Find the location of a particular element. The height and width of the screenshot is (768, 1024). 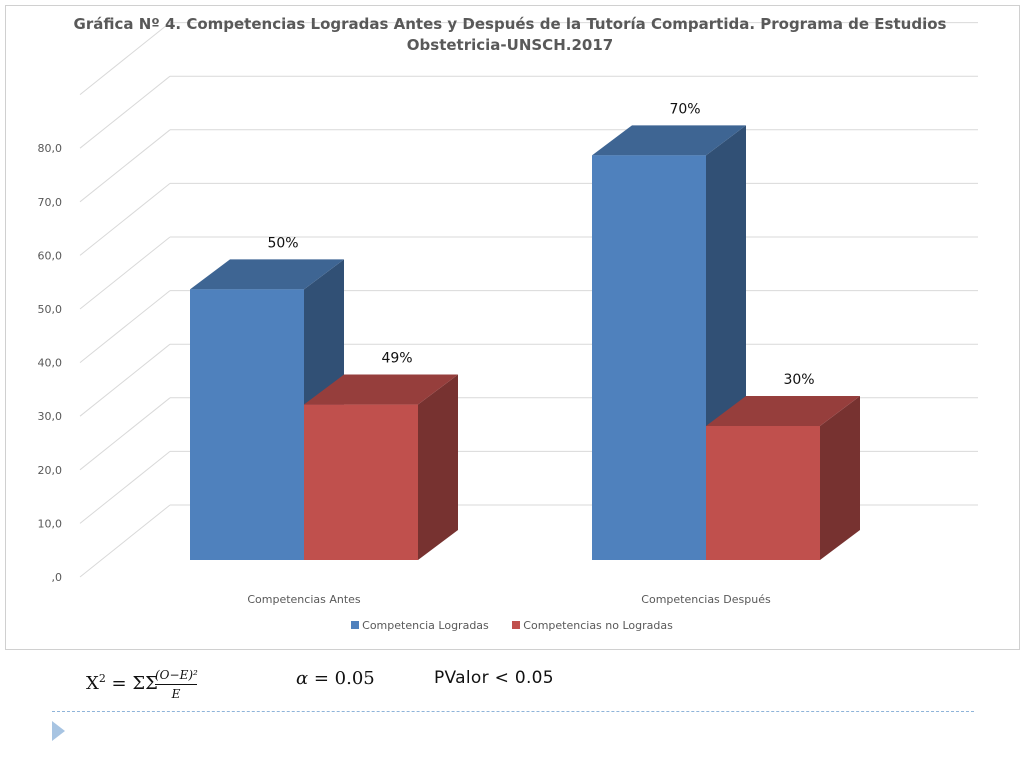

y-tick-label: 60,0 is located at coordinates (50, 255).